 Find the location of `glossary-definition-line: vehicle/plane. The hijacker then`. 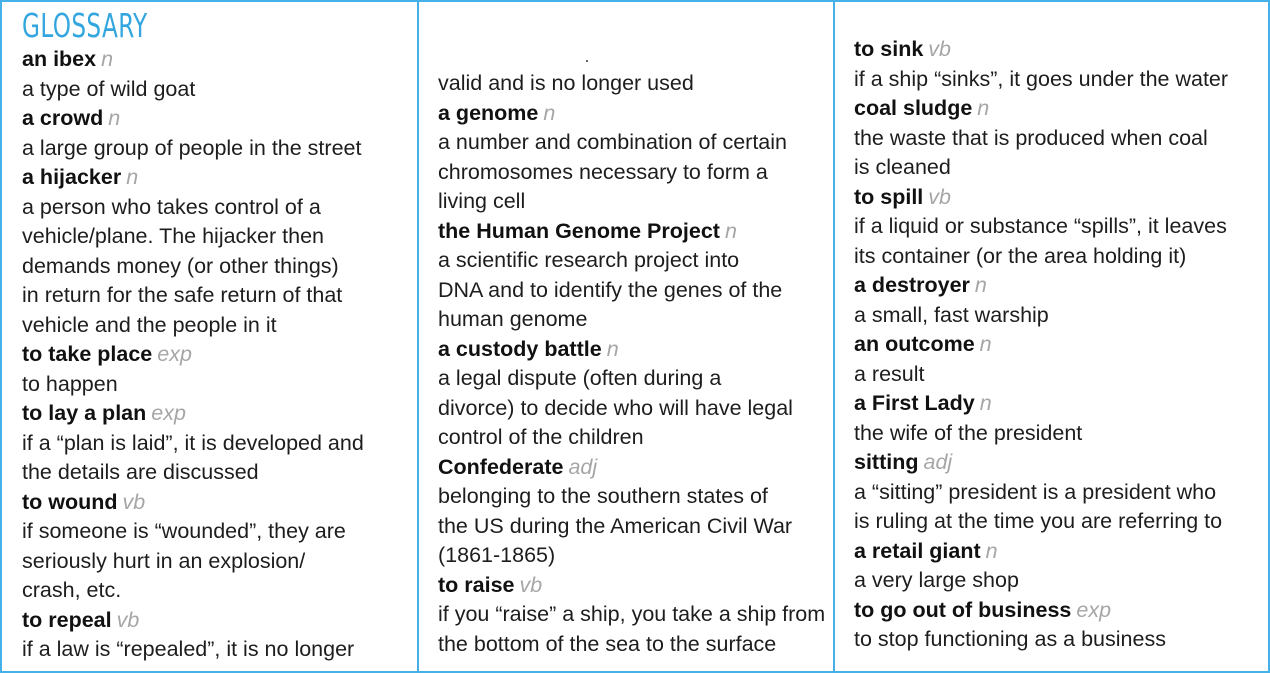

glossary-definition-line: vehicle/plane. The hijacker then is located at coordinates (219, 237).